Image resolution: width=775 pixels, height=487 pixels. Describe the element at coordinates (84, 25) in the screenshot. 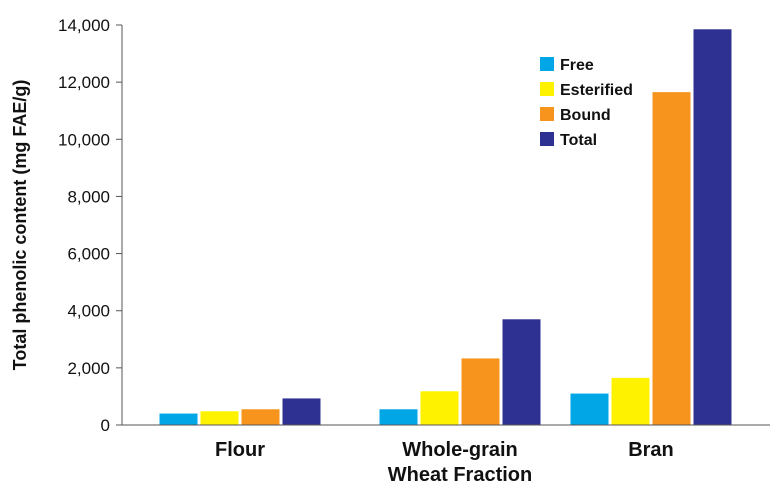

I see `y-tick-label: 14,000` at that location.